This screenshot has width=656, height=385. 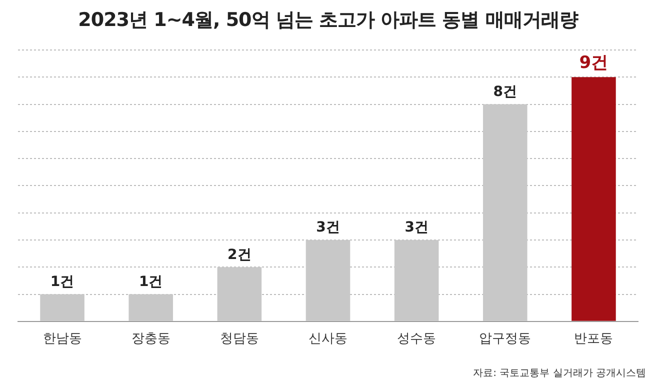 I want to click on x-tick-label: 신사동, so click(x=328, y=339).